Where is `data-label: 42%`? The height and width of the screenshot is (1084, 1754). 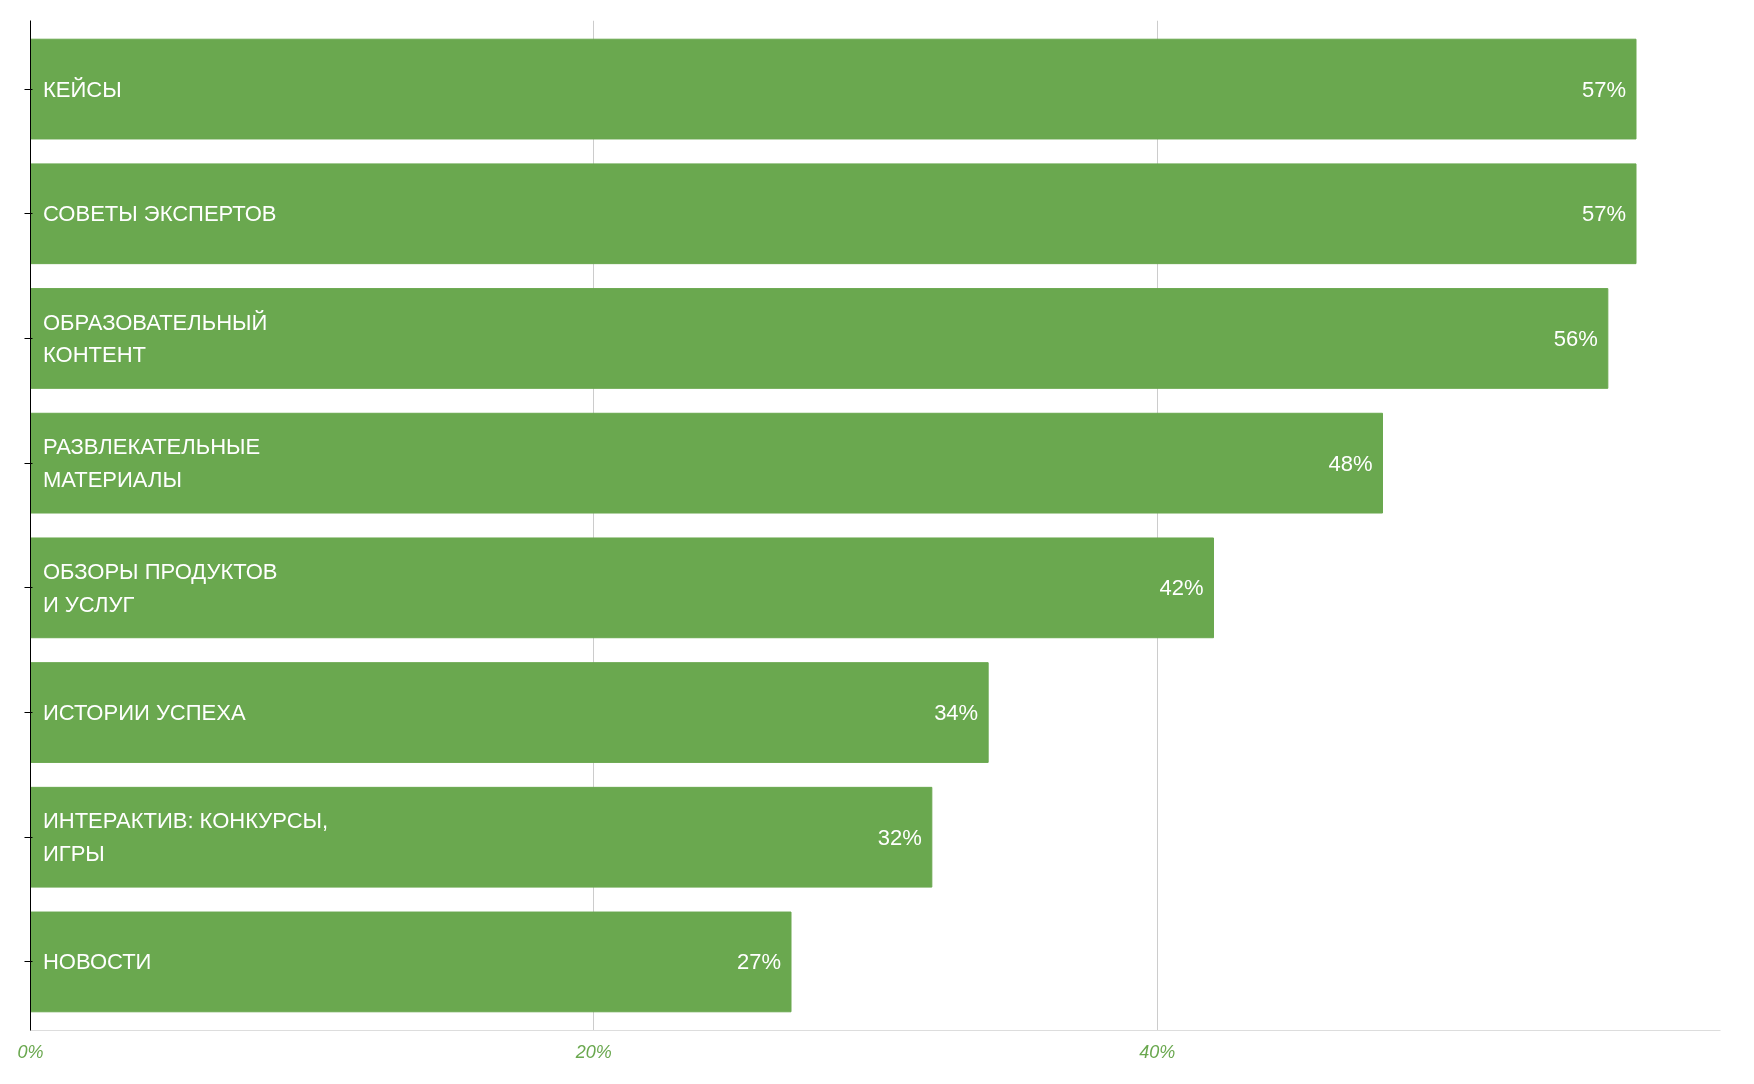
data-label: 42% is located at coordinates (1181, 588).